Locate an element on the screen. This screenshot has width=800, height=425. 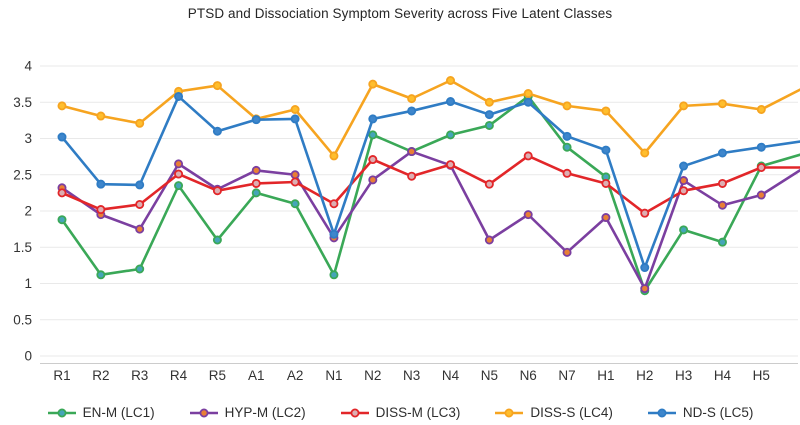
x-axis-tick-label: N6 is located at coordinates (528, 375).